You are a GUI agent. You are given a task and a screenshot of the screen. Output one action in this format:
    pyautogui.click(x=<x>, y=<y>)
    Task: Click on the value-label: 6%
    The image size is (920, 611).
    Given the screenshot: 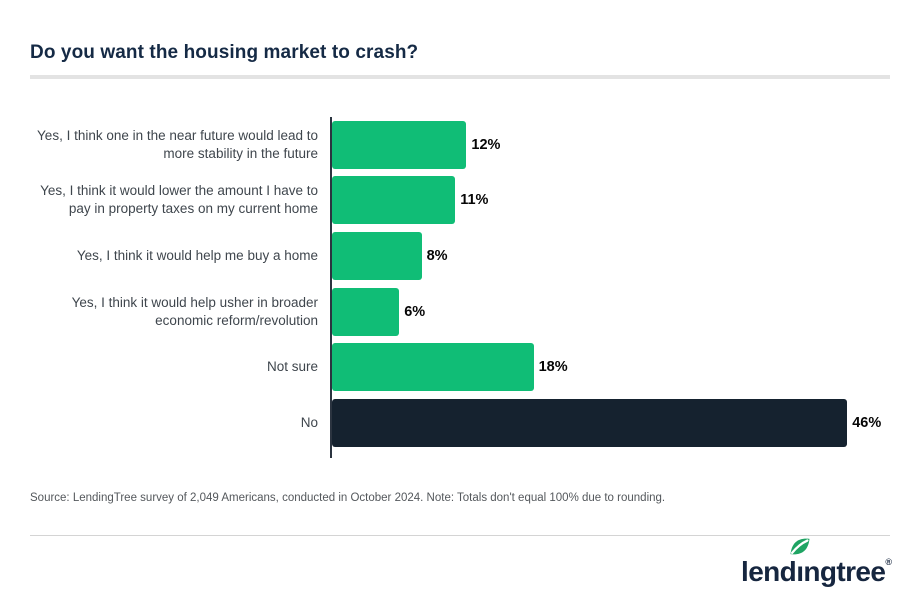 What is the action you would take?
    pyautogui.click(x=415, y=311)
    